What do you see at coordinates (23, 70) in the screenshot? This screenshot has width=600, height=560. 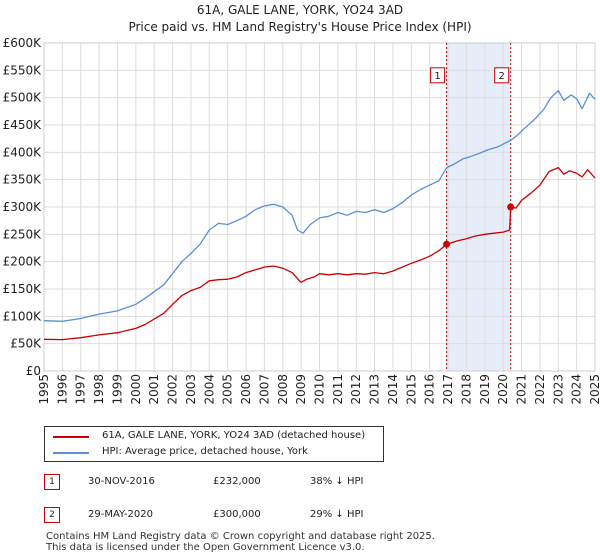 I see `y-tick-label: £550K` at bounding box center [23, 70].